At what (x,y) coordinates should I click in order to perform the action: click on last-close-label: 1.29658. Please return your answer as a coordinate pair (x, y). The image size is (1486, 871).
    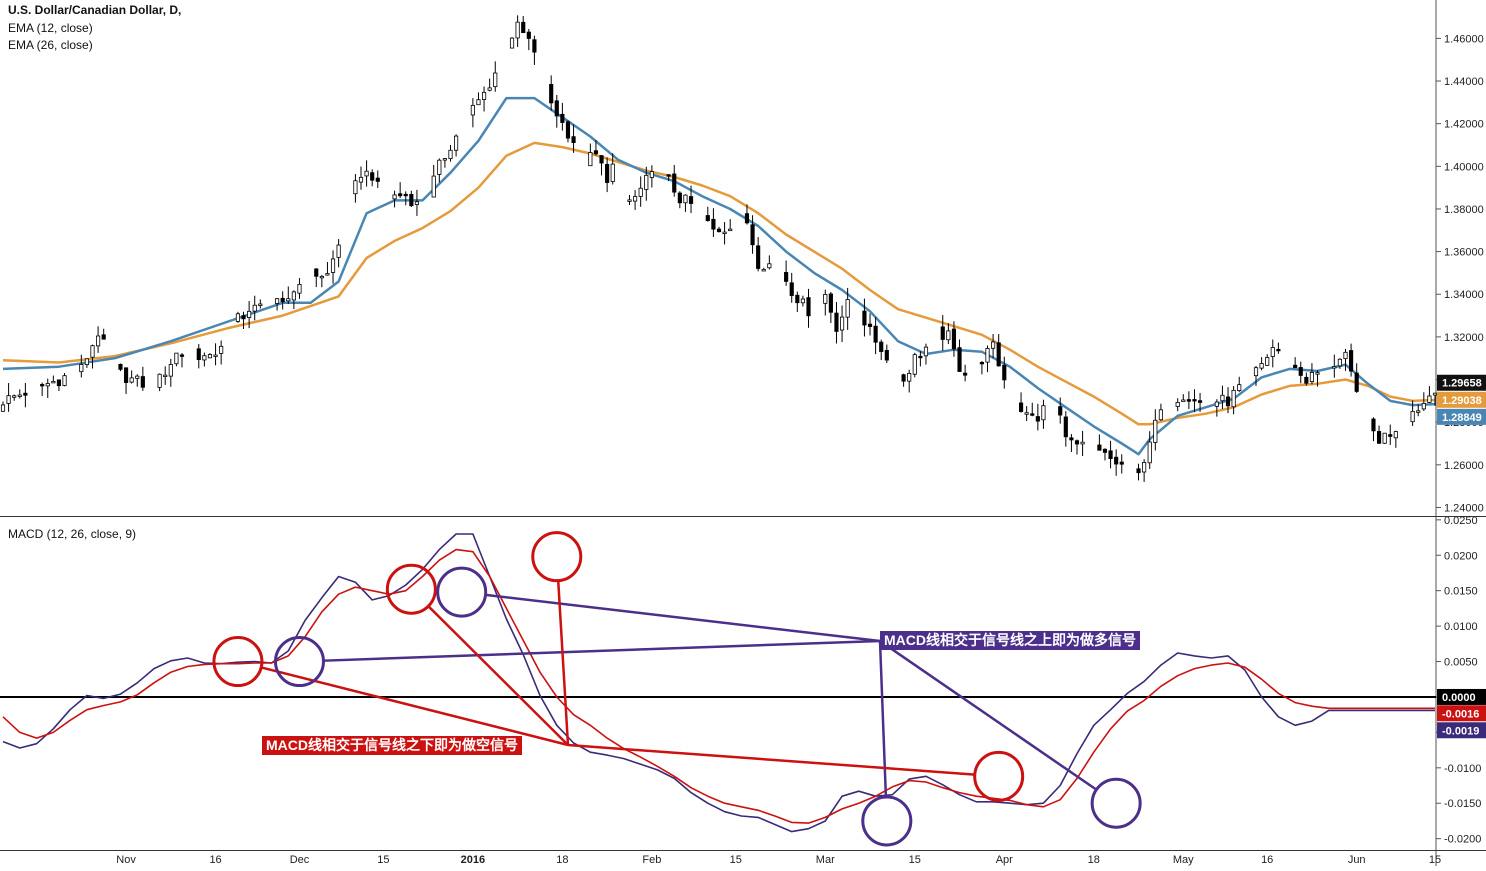
    Looking at the image, I should click on (1462, 384).